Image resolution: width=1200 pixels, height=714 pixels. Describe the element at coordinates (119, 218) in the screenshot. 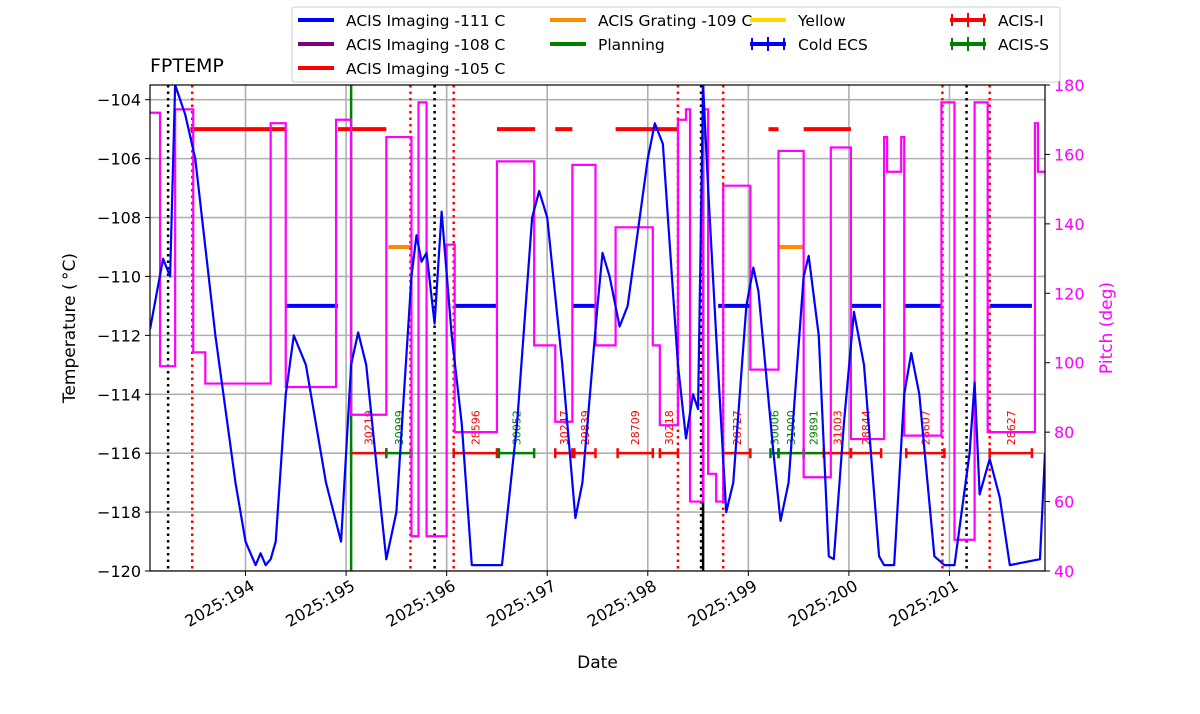

I see `y-tick-label: −108` at that location.